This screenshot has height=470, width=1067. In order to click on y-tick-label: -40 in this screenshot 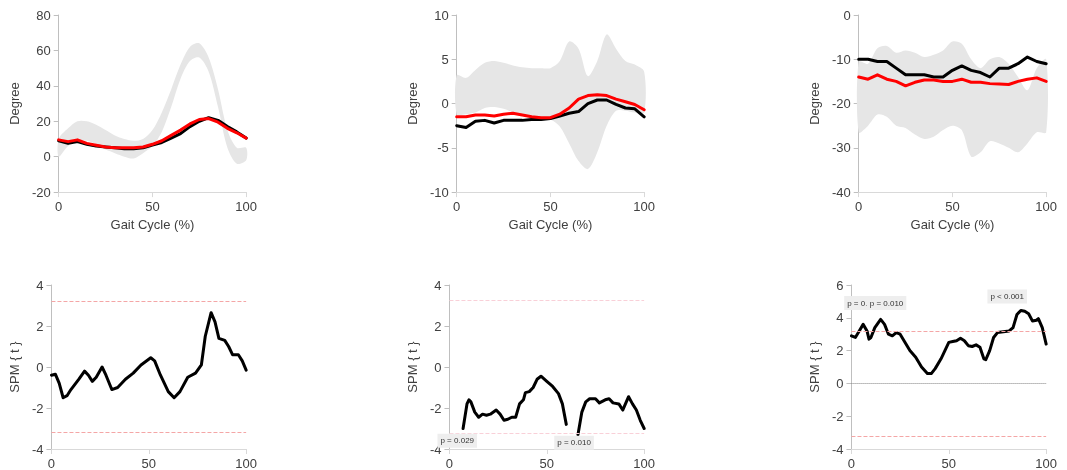, I will do `click(841, 192)`.